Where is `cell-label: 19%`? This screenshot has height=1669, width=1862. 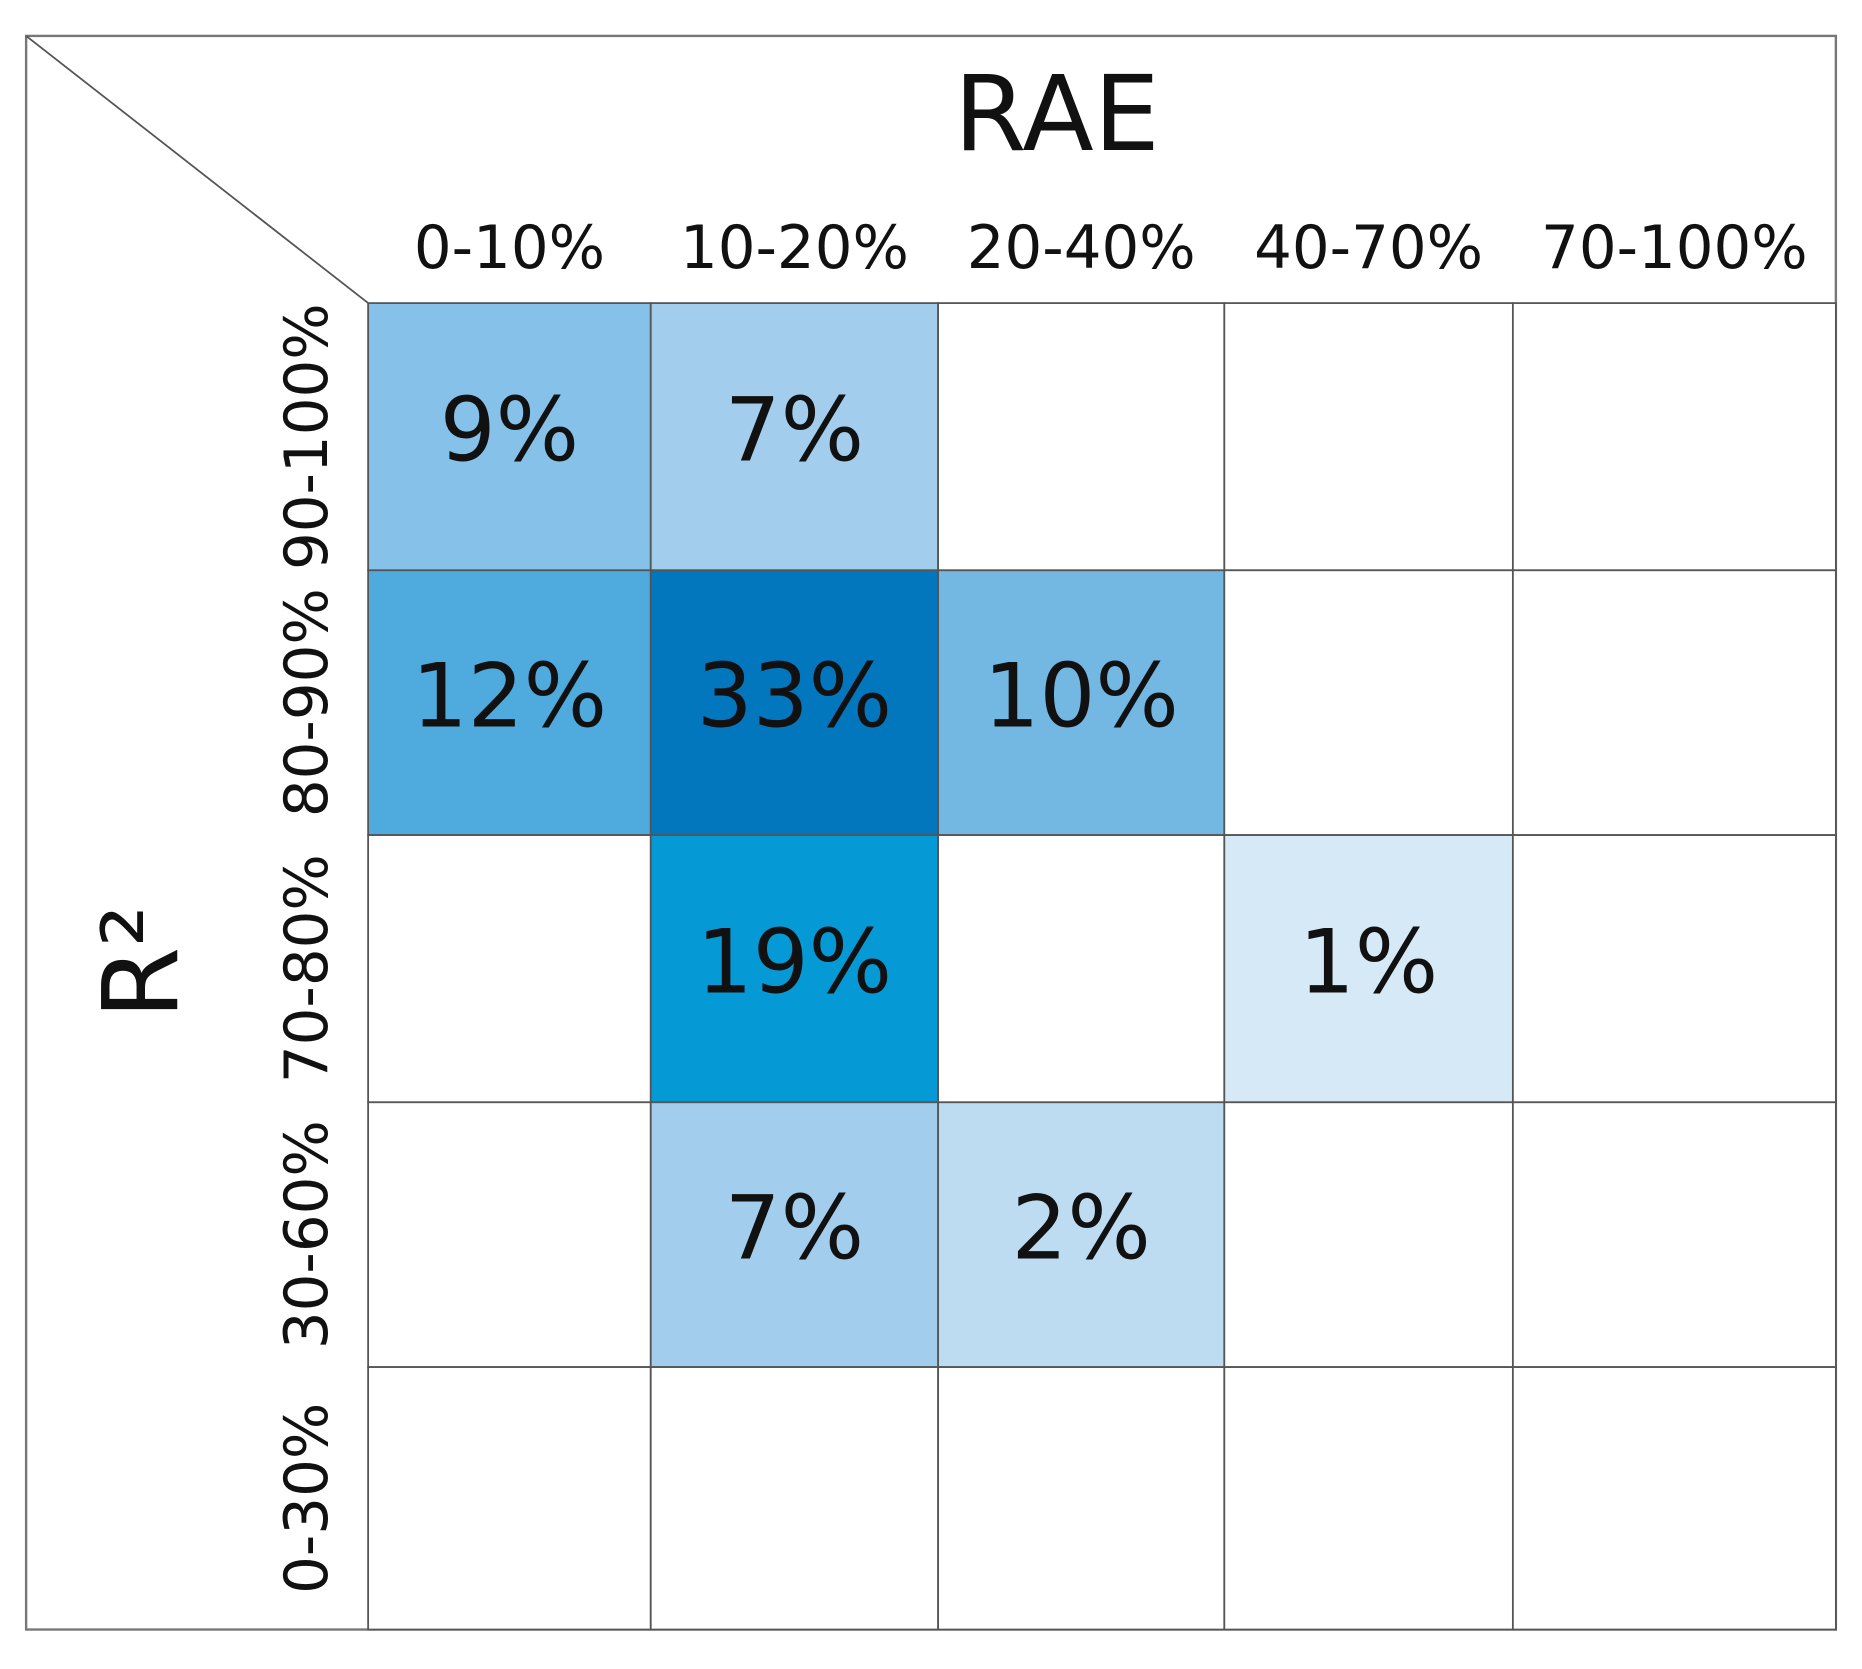 cell-label: 19% is located at coordinates (794, 962).